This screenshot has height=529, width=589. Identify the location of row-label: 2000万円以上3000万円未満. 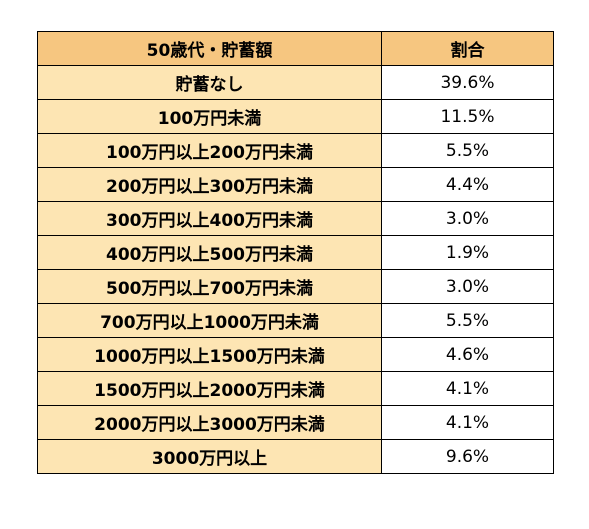
(209, 422).